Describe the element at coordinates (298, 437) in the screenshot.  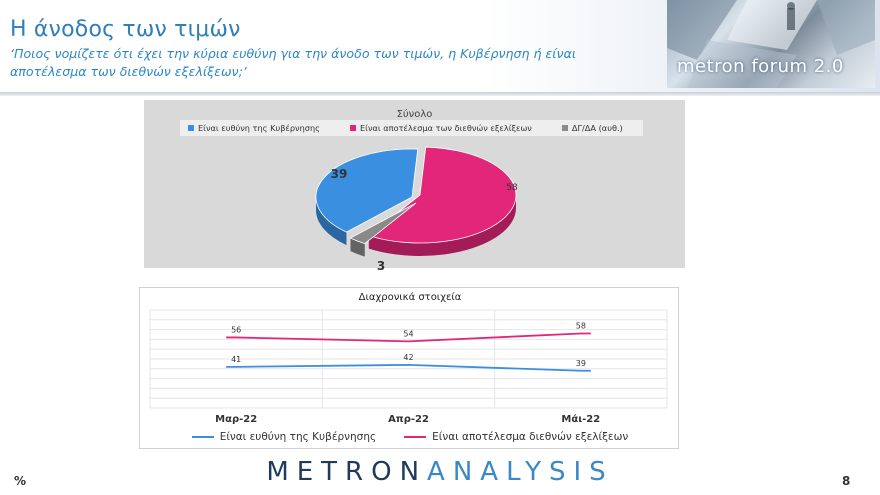
I see `line-legend-label: Είναι ευθύνη της Κυβέρνησης` at that location.